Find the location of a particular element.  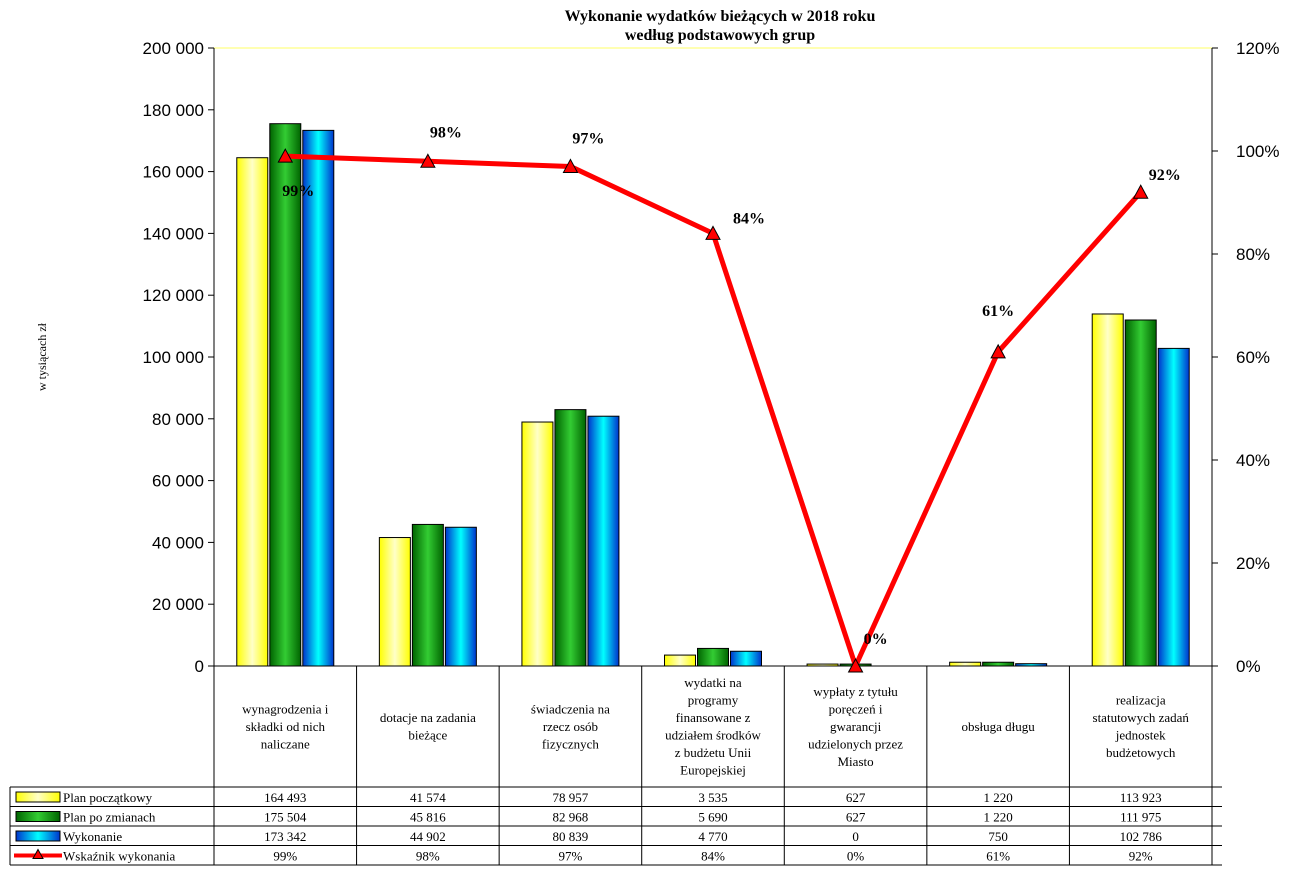

legend-label: Plan po zmianach is located at coordinates (109, 817).